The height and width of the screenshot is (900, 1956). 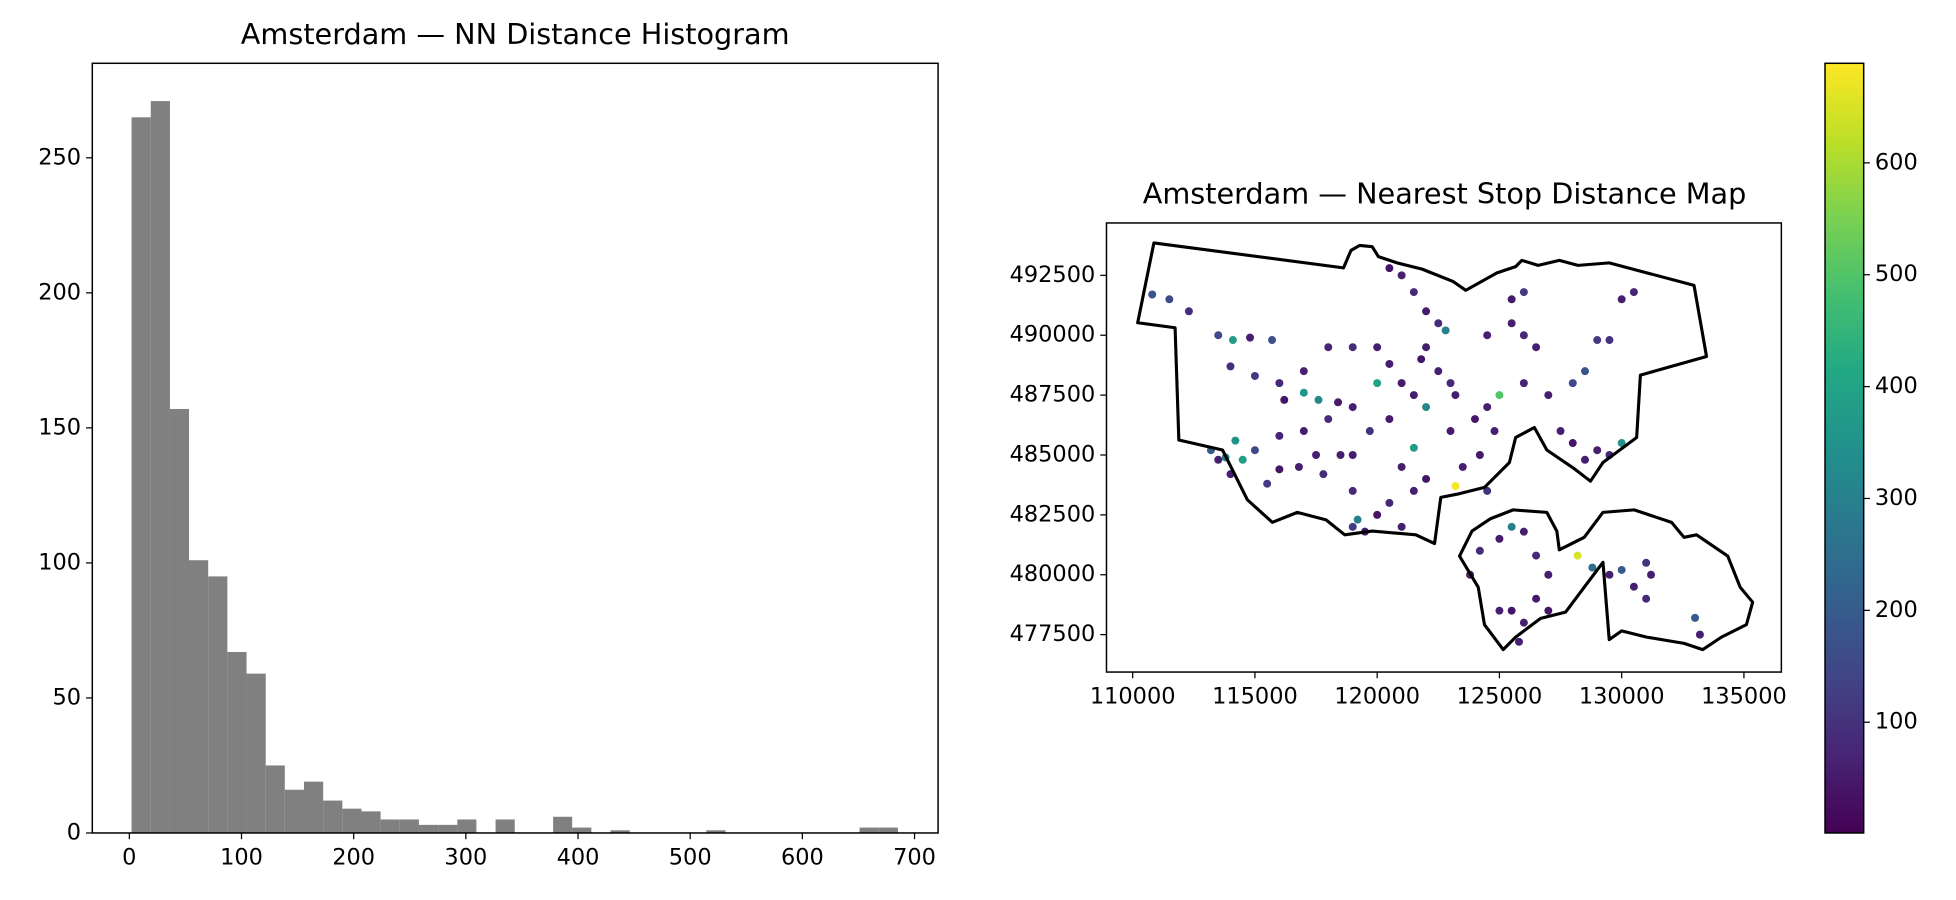 I want to click on x-tick-label: 0, so click(x=129, y=857).